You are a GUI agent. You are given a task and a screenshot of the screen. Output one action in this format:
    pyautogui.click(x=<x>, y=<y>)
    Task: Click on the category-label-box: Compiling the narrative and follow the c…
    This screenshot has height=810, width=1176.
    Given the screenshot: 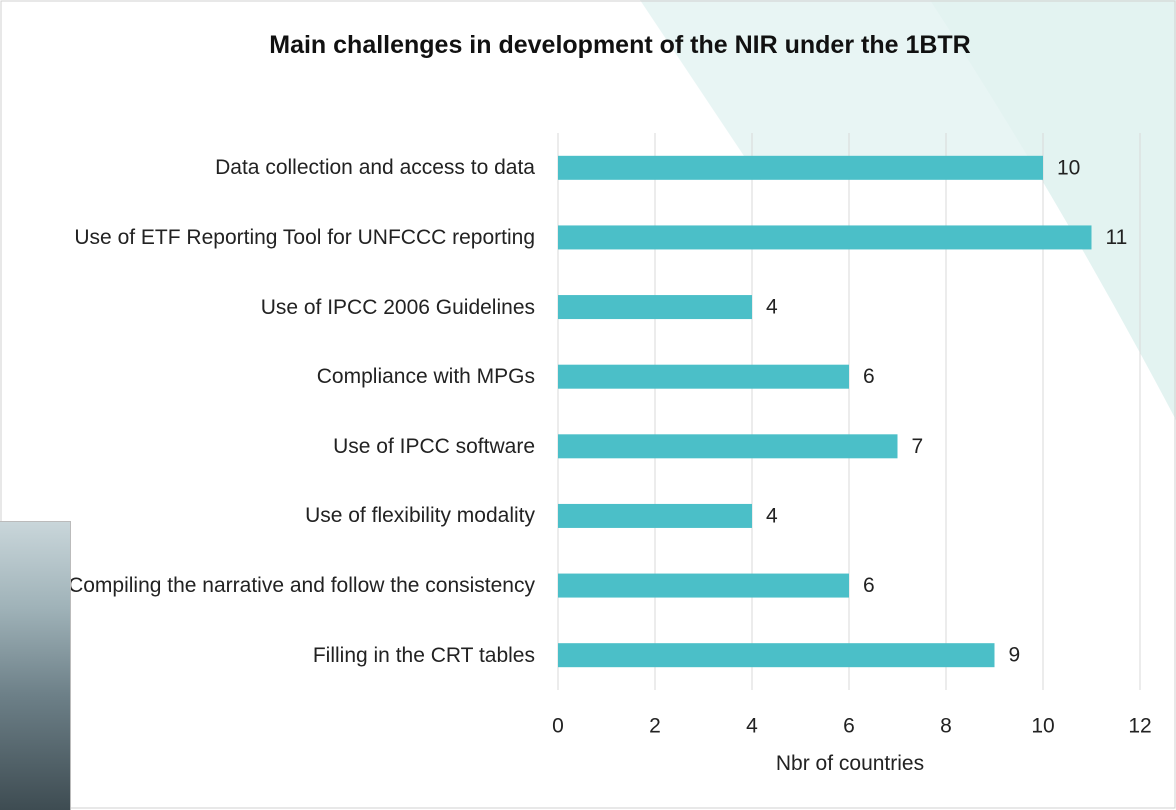 What is the action you would take?
    pyautogui.click(x=295, y=586)
    